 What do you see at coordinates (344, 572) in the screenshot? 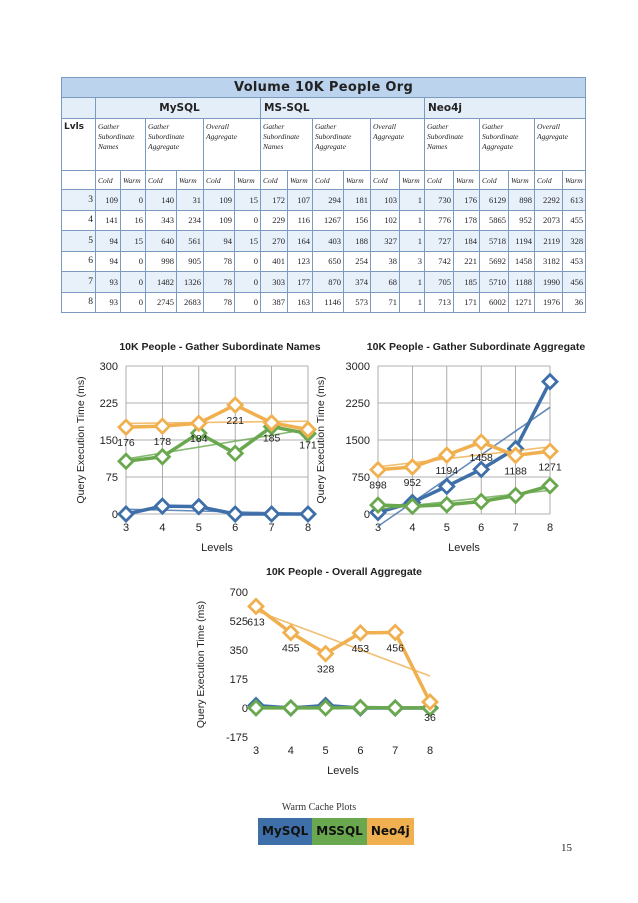
I see `chart-title: 10K People - Overall Aggregate` at bounding box center [344, 572].